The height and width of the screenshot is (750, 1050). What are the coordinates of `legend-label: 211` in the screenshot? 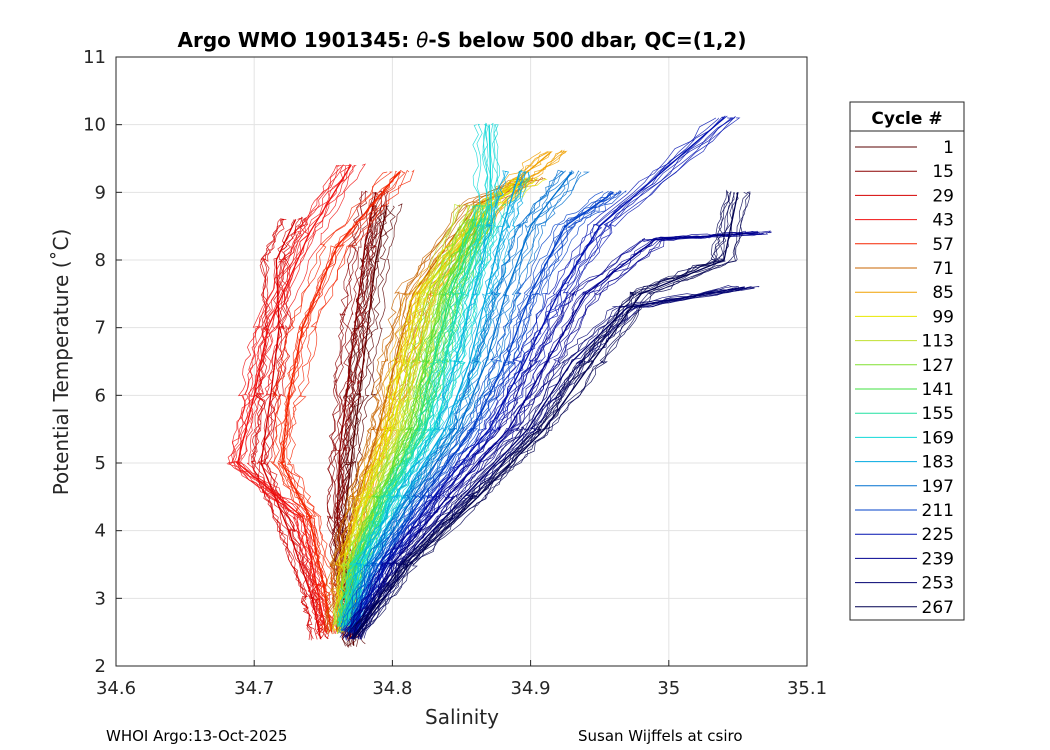 It's located at (938, 511).